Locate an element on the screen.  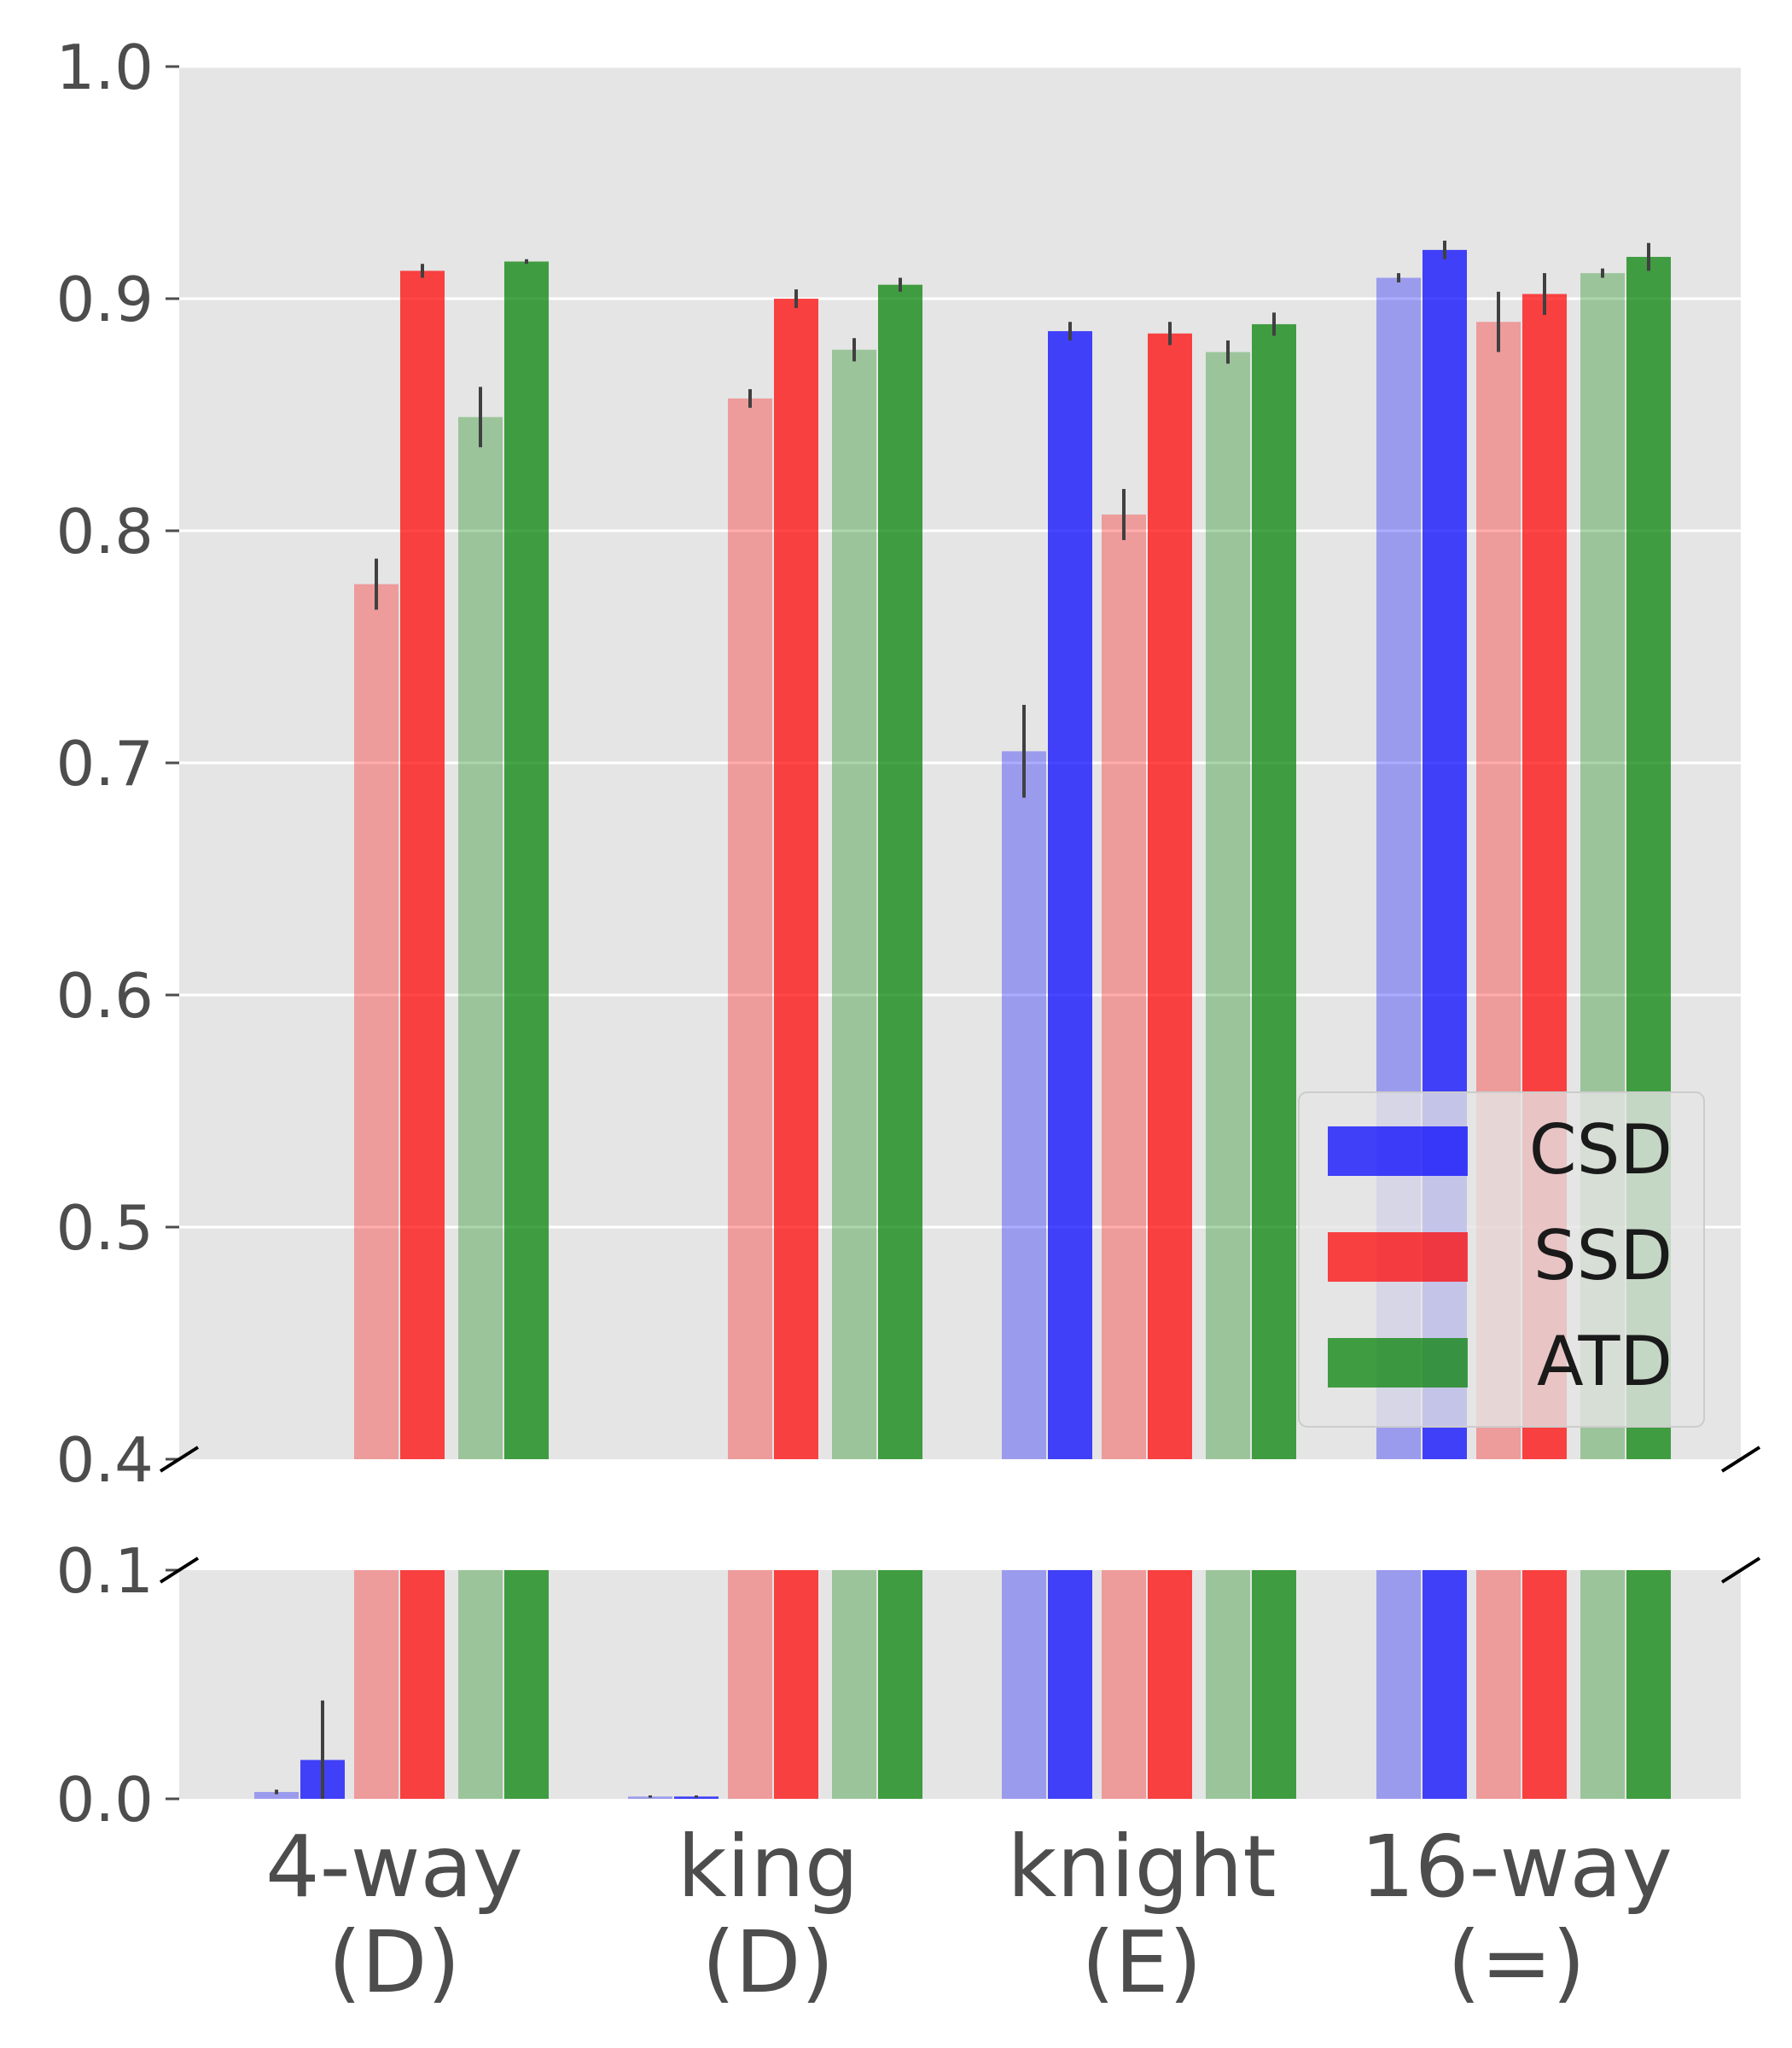
bar-knight-csd-light-upper is located at coordinates (1024, 1105).